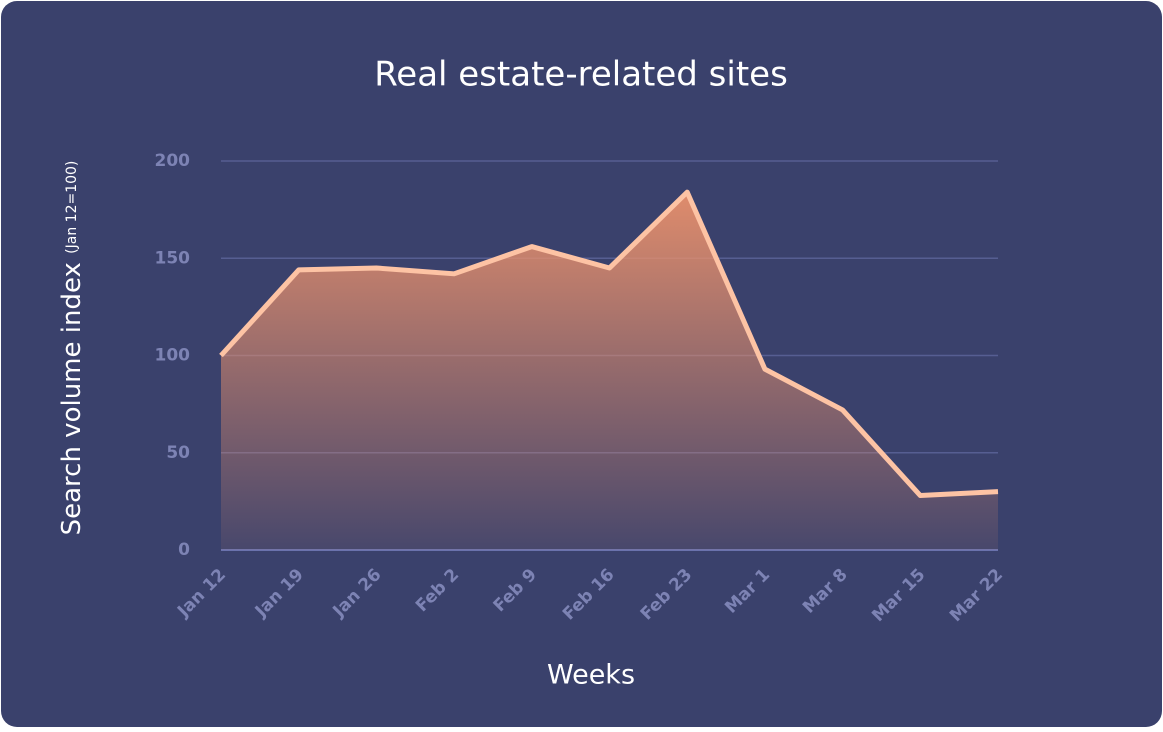 The height and width of the screenshot is (732, 1163). I want to click on y-label-main: Search volume index, so click(72, 398).